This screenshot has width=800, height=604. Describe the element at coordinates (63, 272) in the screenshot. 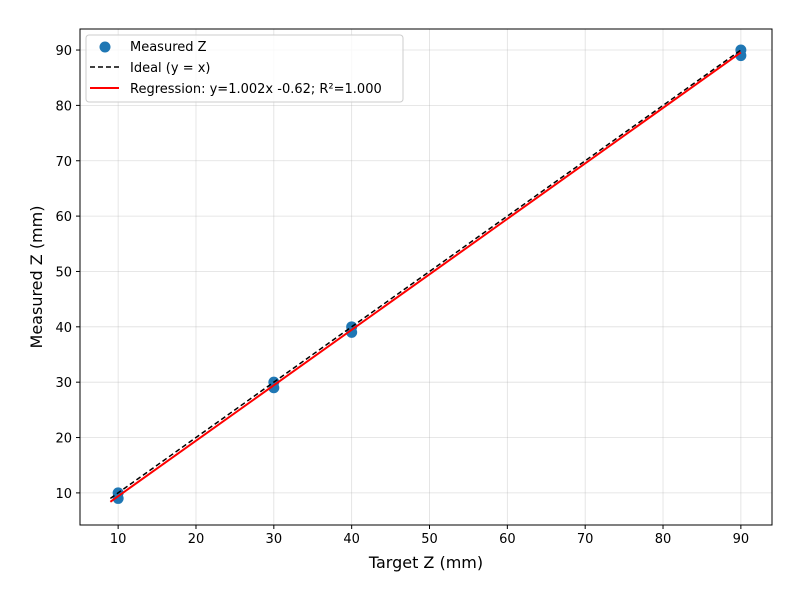

I see `y-tick-label: 50` at that location.